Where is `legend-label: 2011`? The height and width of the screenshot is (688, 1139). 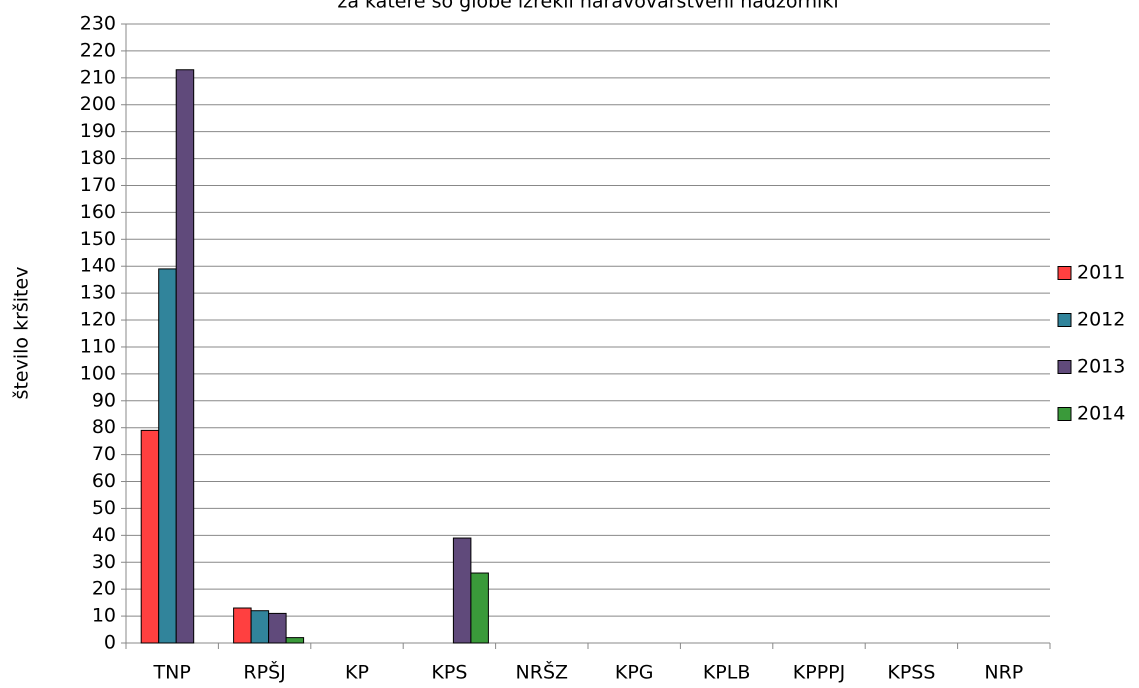
legend-label: 2011 is located at coordinates (1101, 273).